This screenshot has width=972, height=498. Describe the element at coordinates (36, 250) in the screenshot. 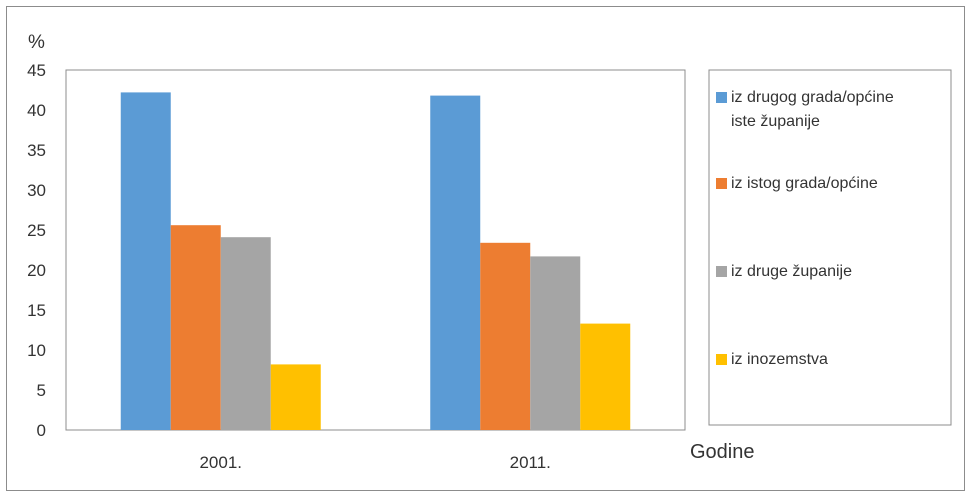

I see `y-axis-ticks: 0 5 10 15 20 25 30 35 40 45` at that location.